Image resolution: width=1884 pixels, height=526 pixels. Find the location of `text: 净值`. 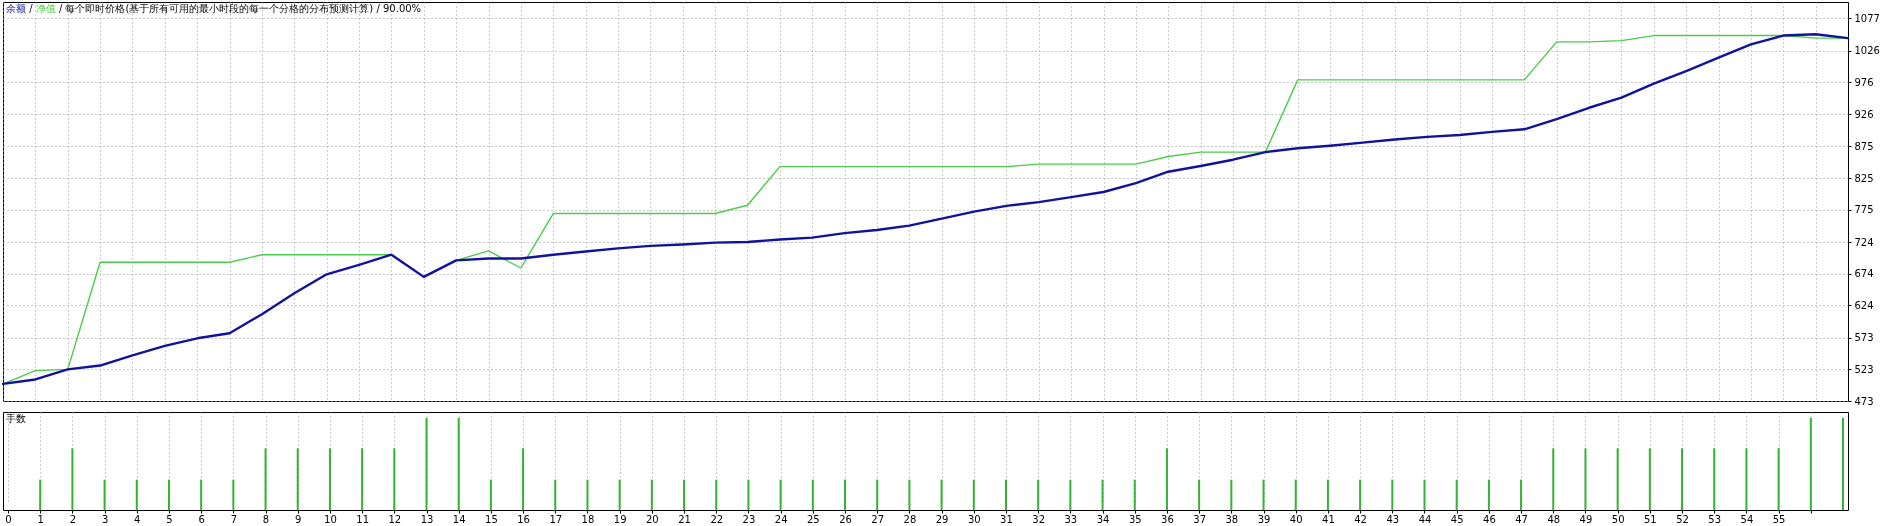

text: 净值 is located at coordinates (45, 8).